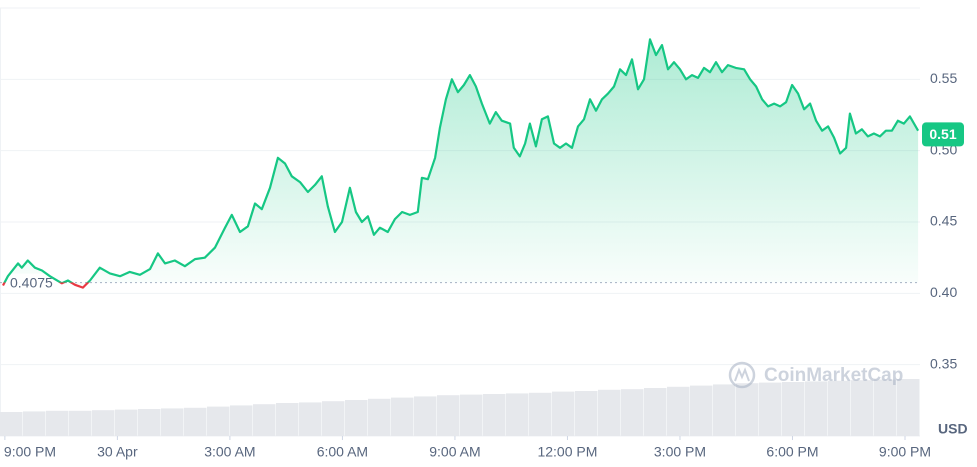 Image resolution: width=977 pixels, height=467 pixels. I want to click on watermark: CoinMarketCap, so click(815, 375).